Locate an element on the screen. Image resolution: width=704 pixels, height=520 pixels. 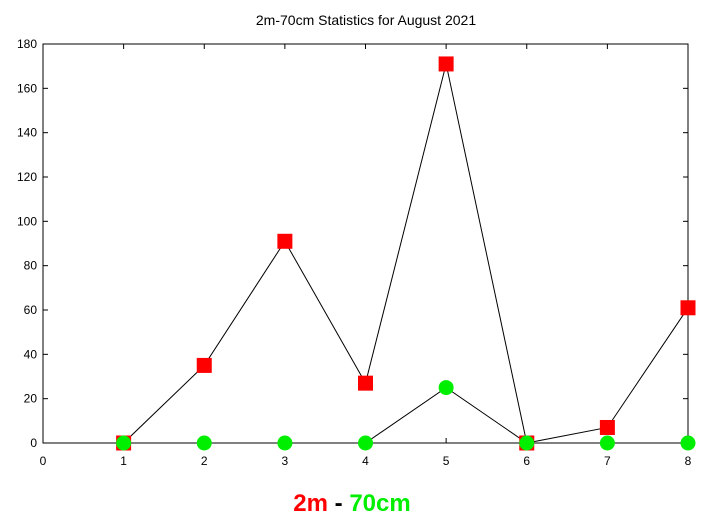
y-tick-label: 0 is located at coordinates (33, 443).